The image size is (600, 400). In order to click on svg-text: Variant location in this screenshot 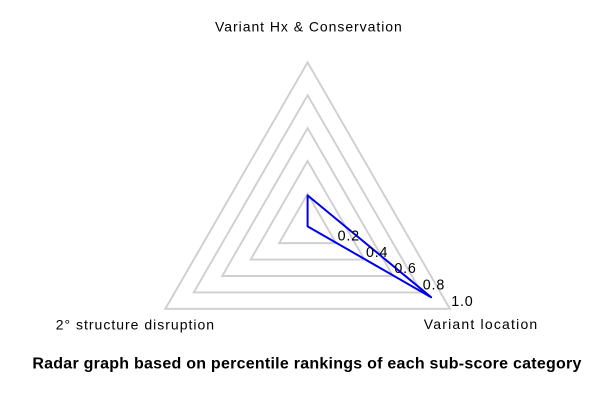, I will do `click(481, 324)`.